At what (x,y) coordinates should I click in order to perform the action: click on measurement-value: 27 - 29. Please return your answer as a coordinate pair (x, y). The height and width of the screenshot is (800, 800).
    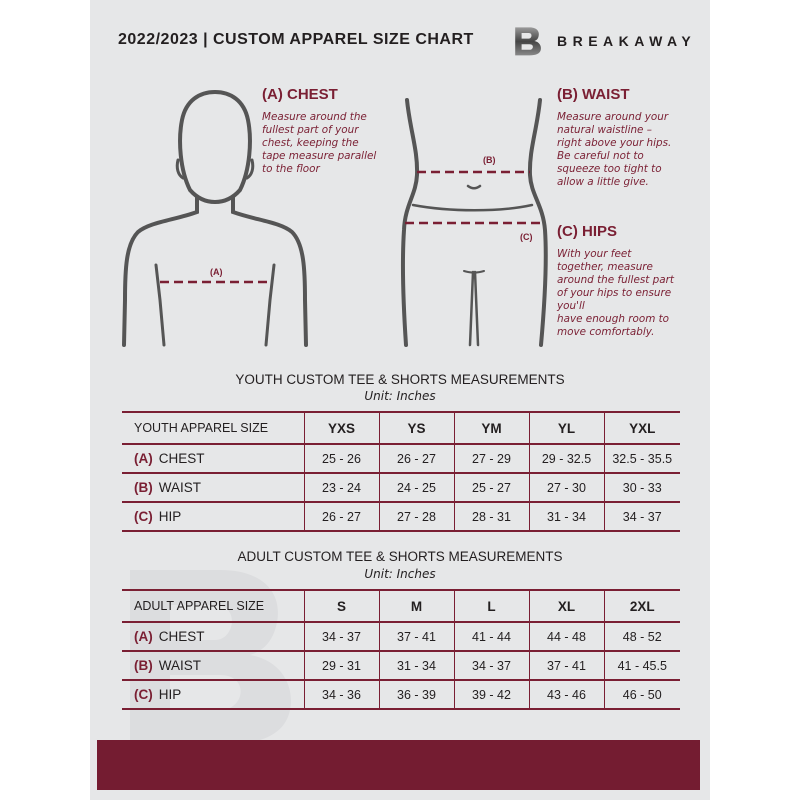
    Looking at the image, I should click on (491, 458).